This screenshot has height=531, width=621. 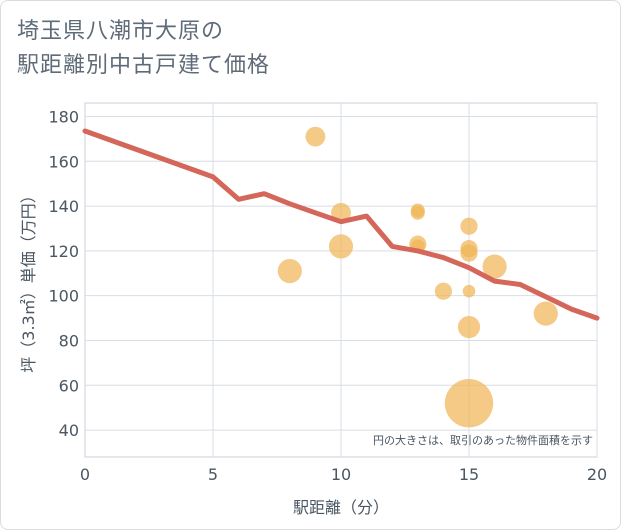 What do you see at coordinates (63, 206) in the screenshot?
I see `y-tick-label: 140` at bounding box center [63, 206].